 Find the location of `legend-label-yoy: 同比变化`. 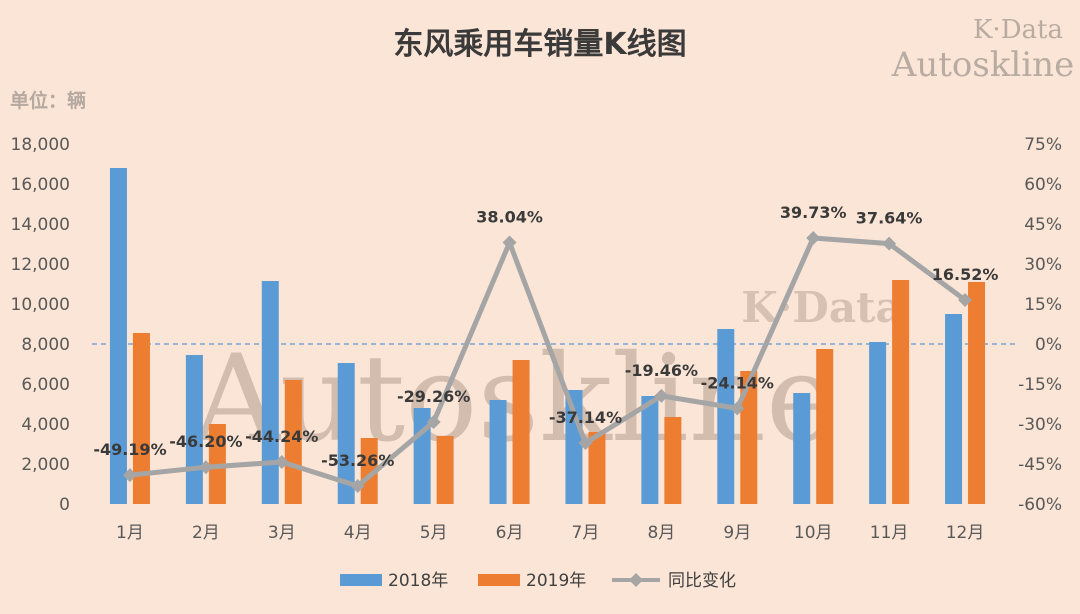

legend-label-yoy: 同比变化 is located at coordinates (702, 581).